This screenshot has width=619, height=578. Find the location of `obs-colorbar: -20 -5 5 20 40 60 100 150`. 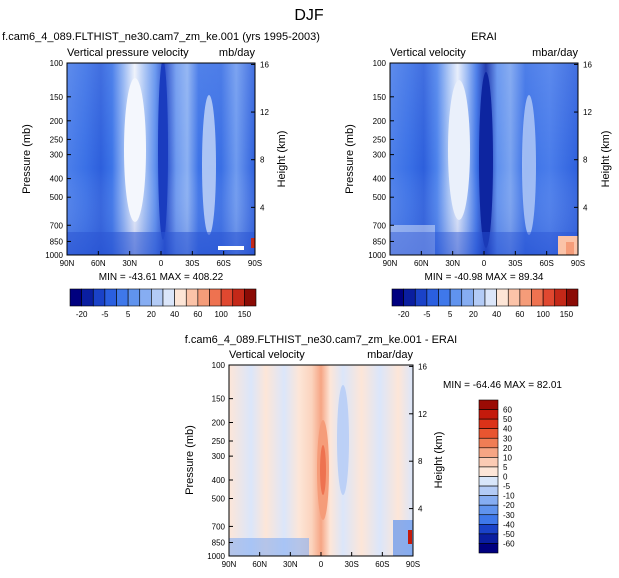

obs-colorbar: -20 -5 5 20 40 60 100 150 is located at coordinates (485, 303).